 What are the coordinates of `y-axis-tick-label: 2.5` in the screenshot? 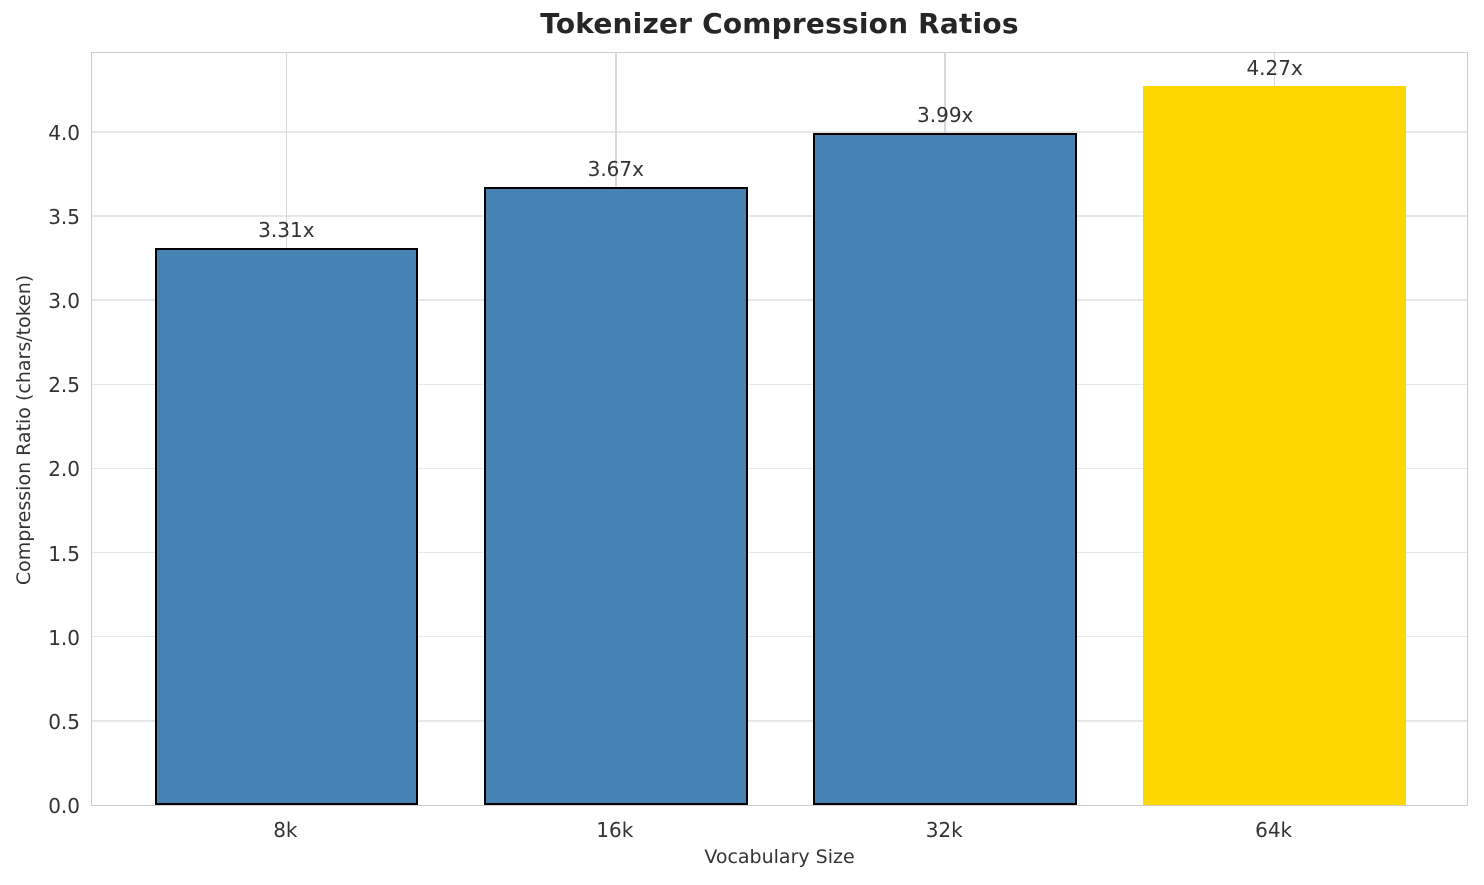 It's located at (64, 385).